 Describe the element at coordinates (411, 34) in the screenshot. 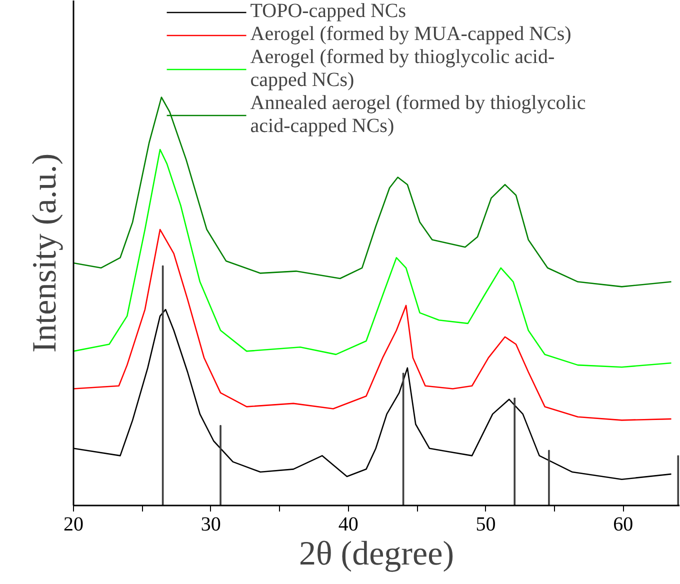

I see `legend-label: Aerogel (formed by MUA-capped NCs)` at that location.